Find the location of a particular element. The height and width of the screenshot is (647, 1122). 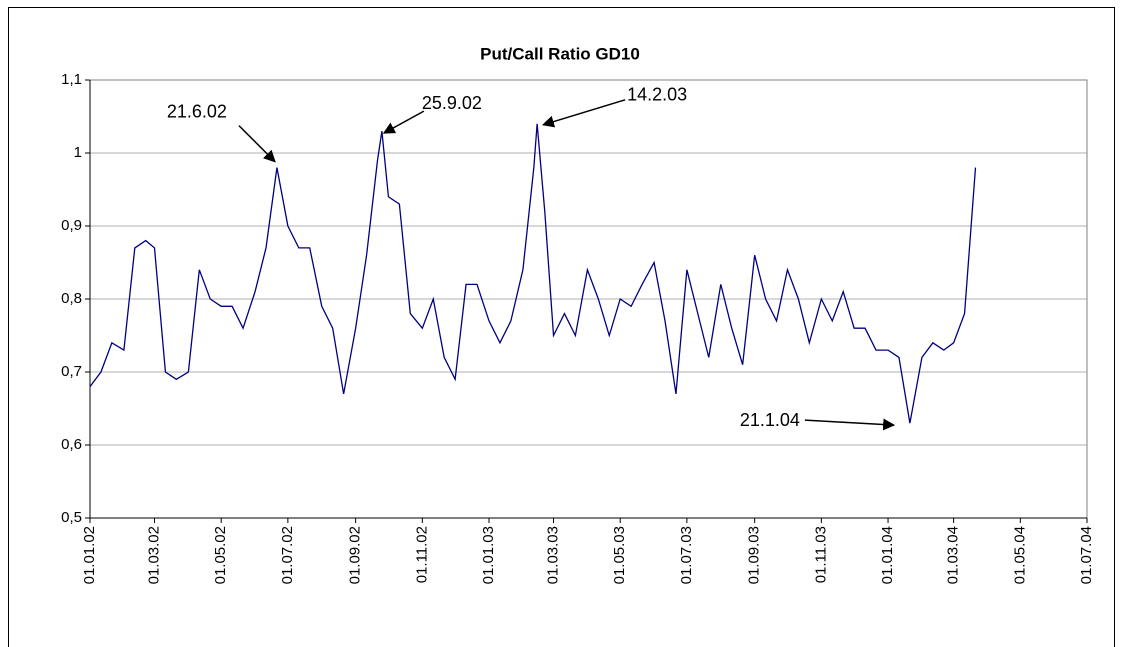

annotation-label: 21.1.04 is located at coordinates (770, 420).